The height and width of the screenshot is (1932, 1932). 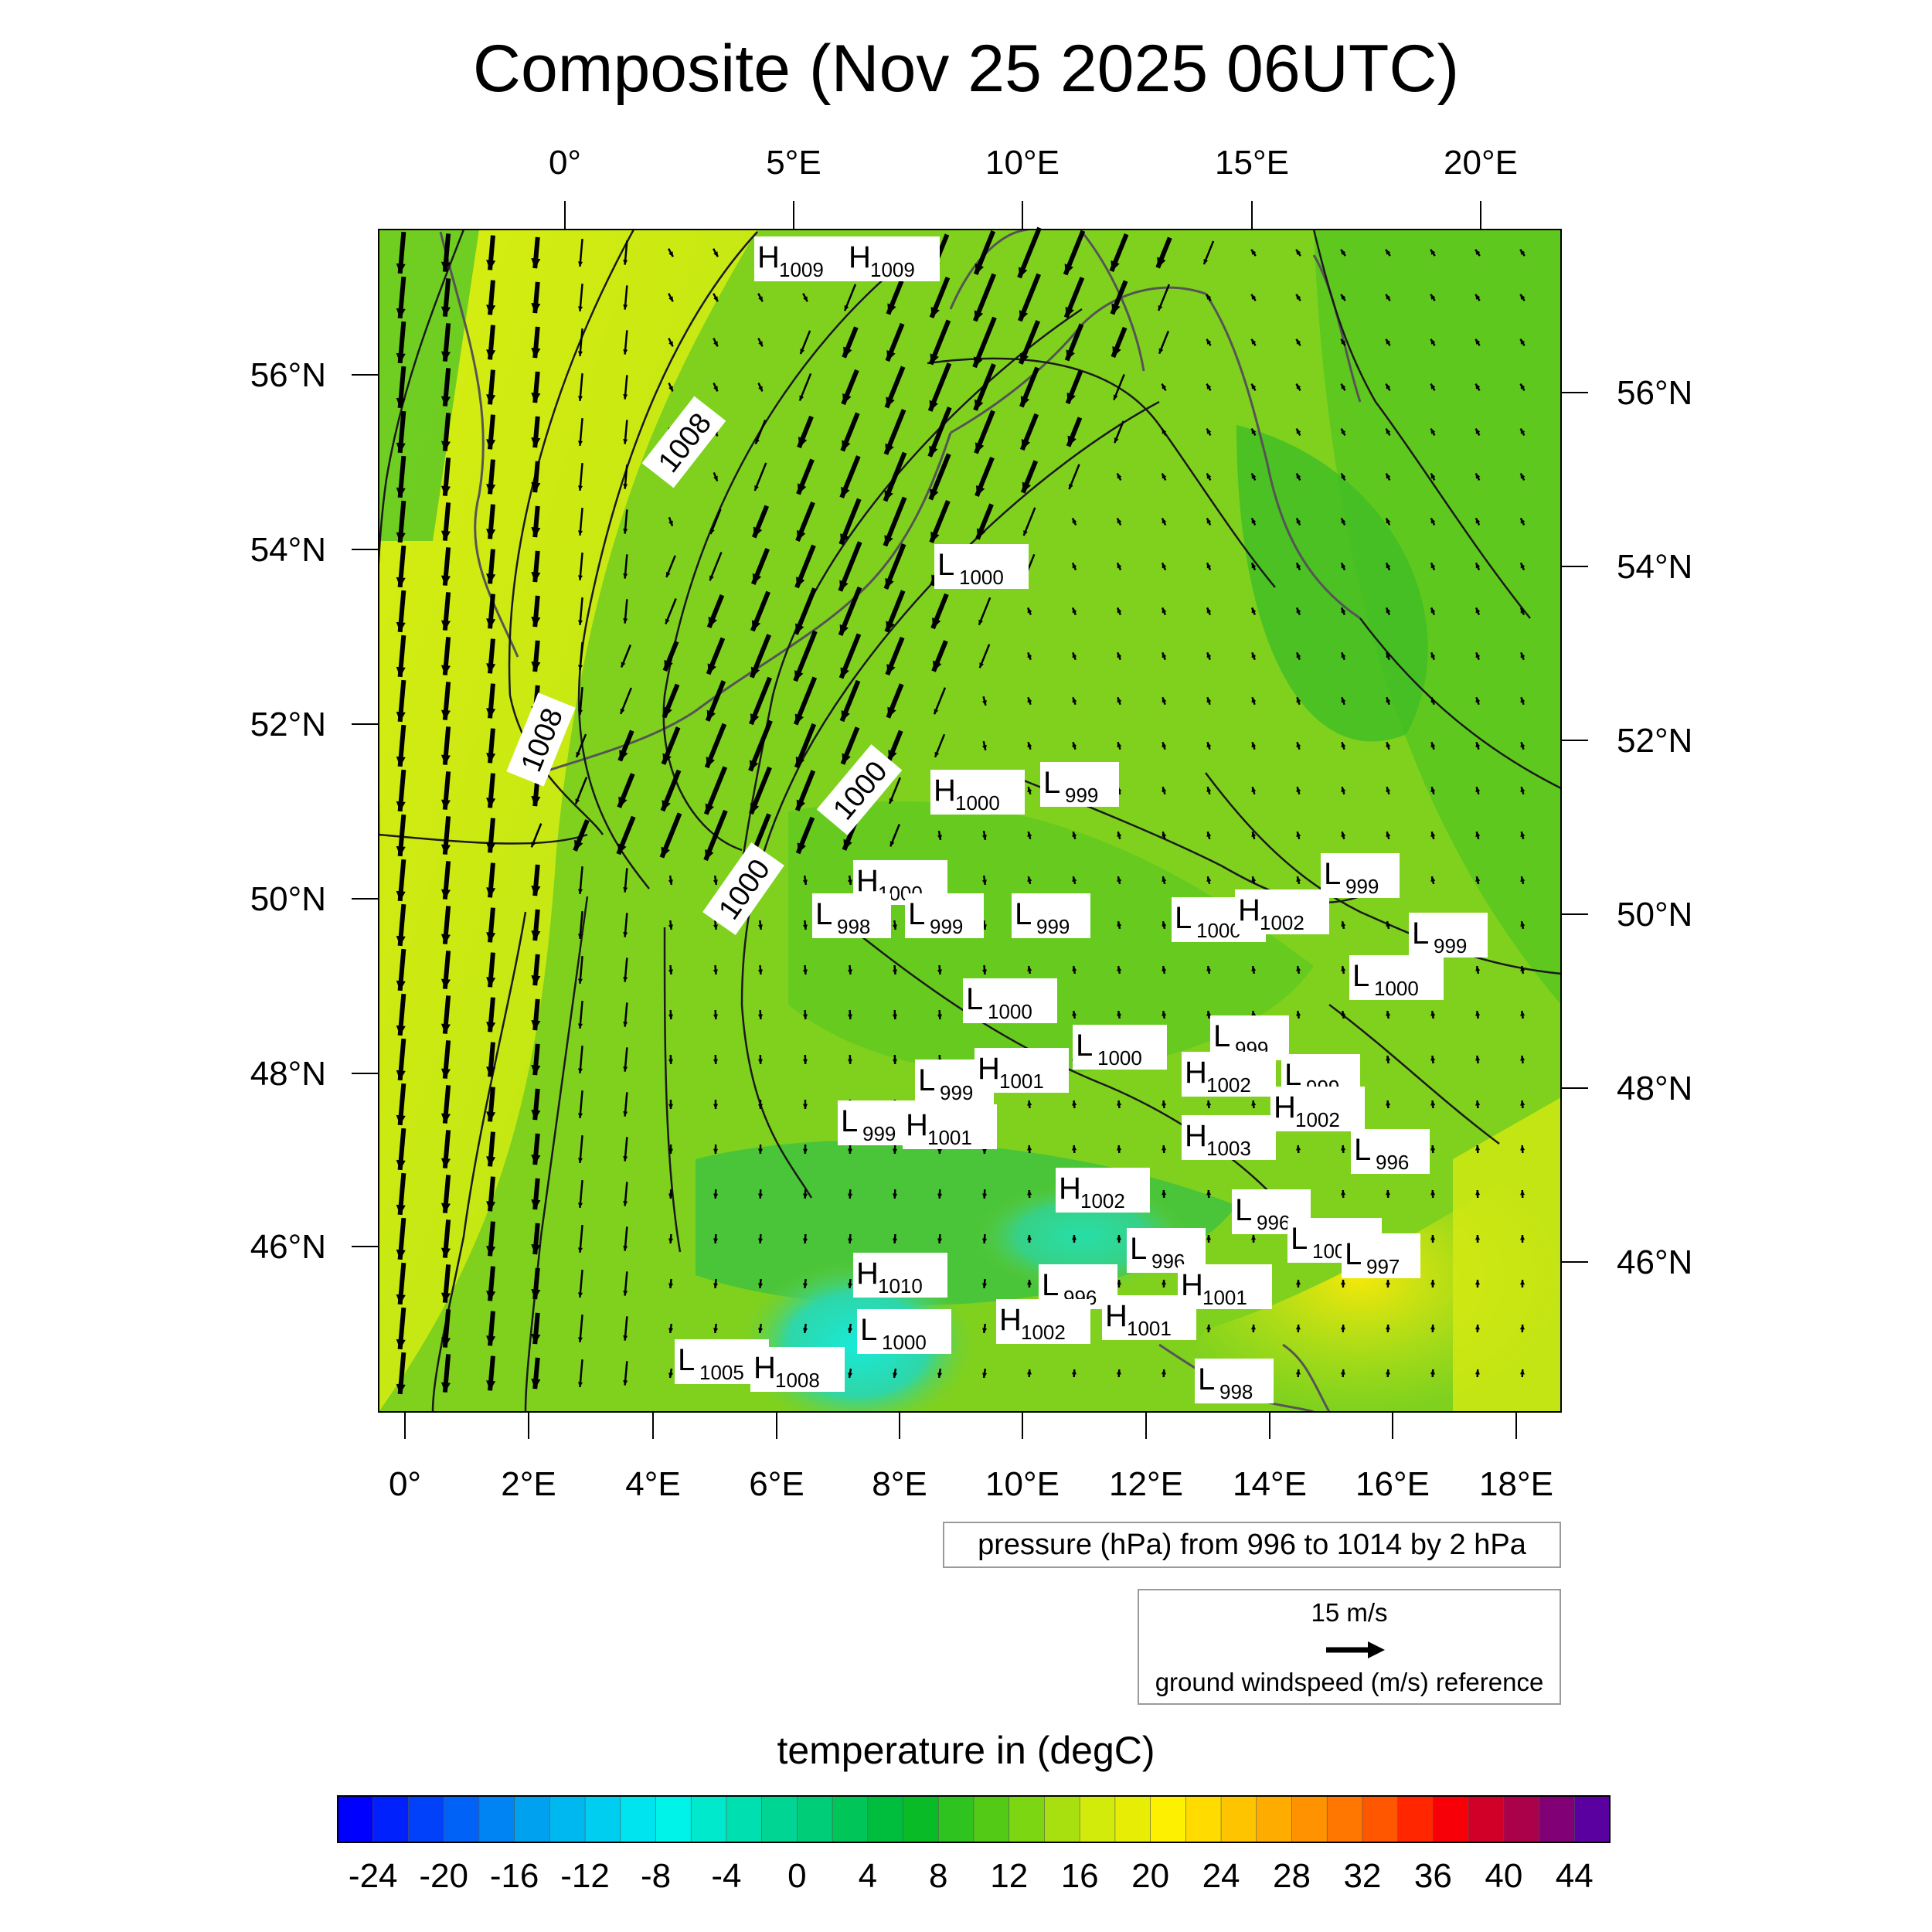 I want to click on wind-reference-speed: 15 m/s, so click(x=1349, y=1613).